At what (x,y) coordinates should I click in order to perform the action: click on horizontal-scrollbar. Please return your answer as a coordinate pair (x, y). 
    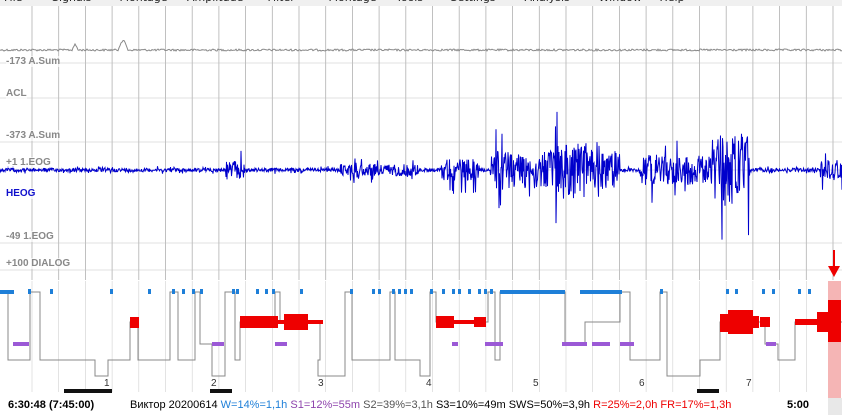
    Looking at the image, I should click on (835, 406).